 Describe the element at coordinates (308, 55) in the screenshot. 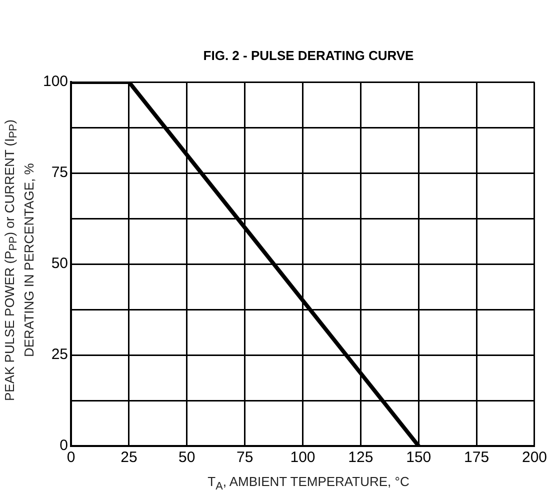

I see `chart-title: FIG. 2 - PULSE DERATING CURVE` at that location.